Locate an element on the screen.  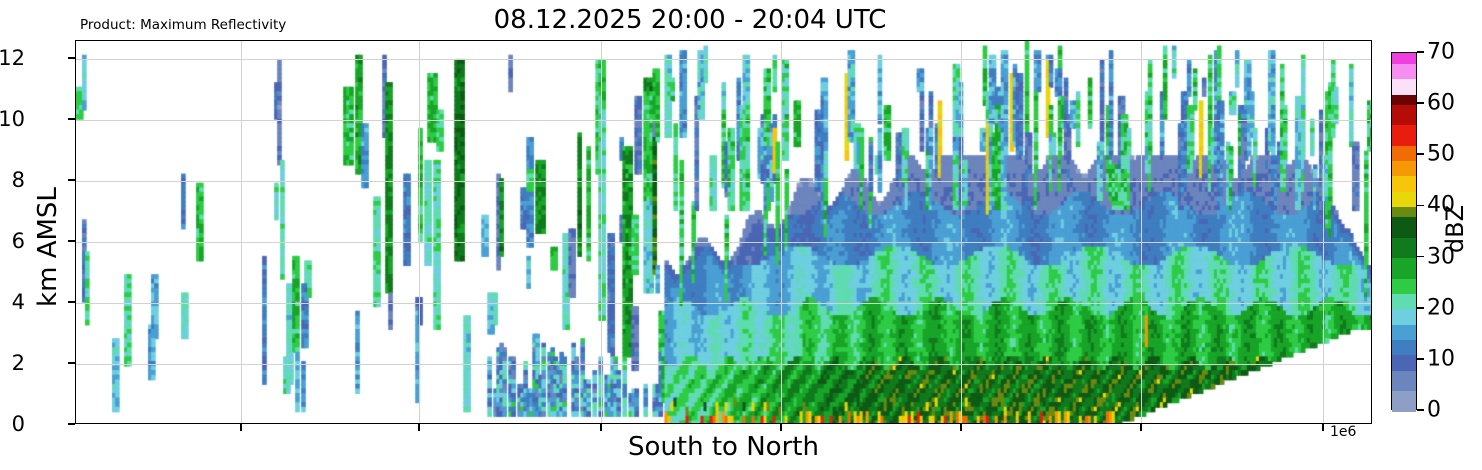
colorbar-gradient is located at coordinates (1404, 232).